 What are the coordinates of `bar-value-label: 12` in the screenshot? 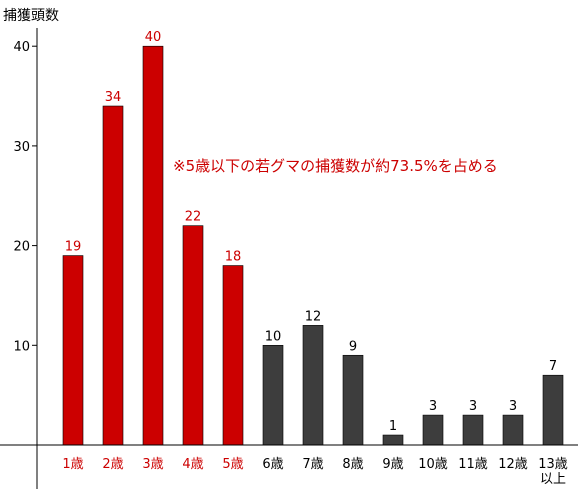 It's located at (313, 316).